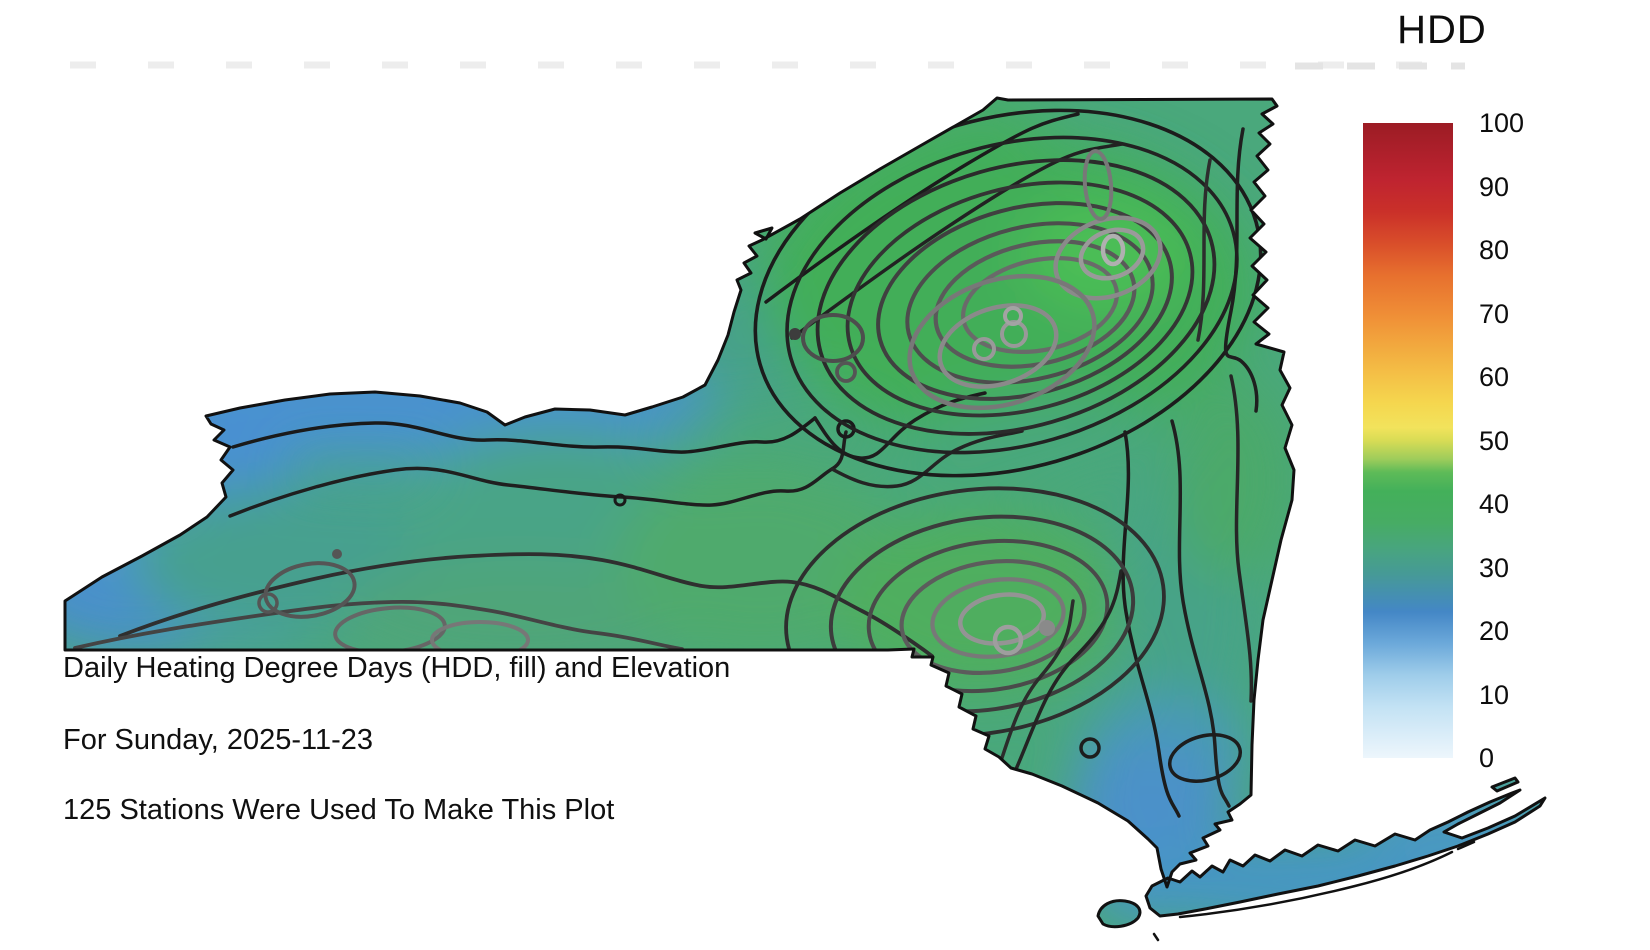 The height and width of the screenshot is (950, 1650). I want to click on tiny-islet-mark, so click(1156, 937).